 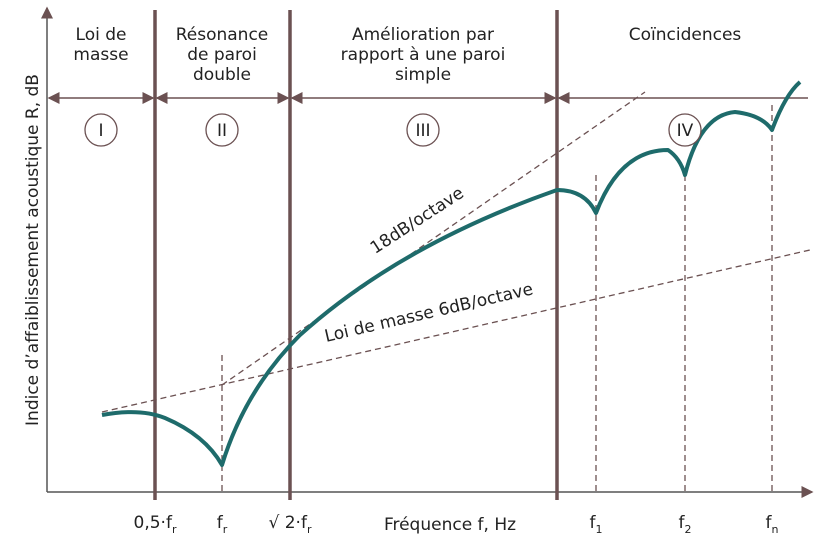 What do you see at coordinates (100, 55) in the screenshot?
I see `region-title: masse` at bounding box center [100, 55].